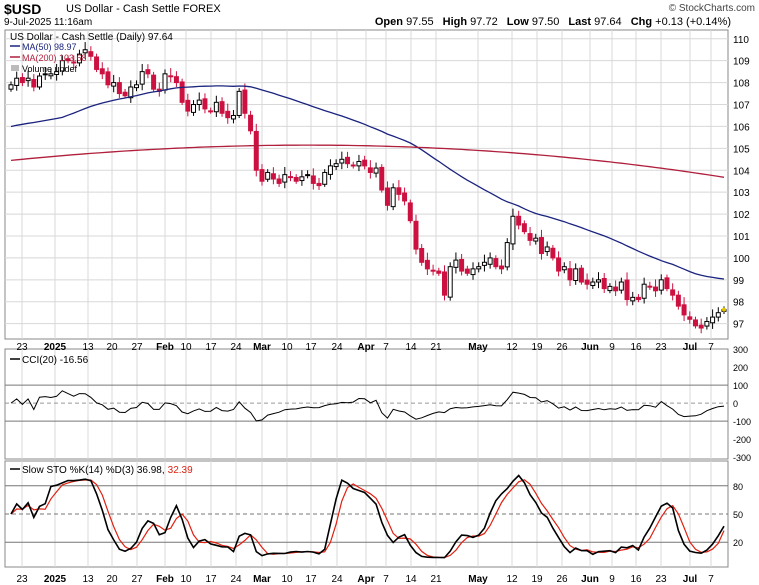  I want to click on low-value: 97.50, so click(545, 22).